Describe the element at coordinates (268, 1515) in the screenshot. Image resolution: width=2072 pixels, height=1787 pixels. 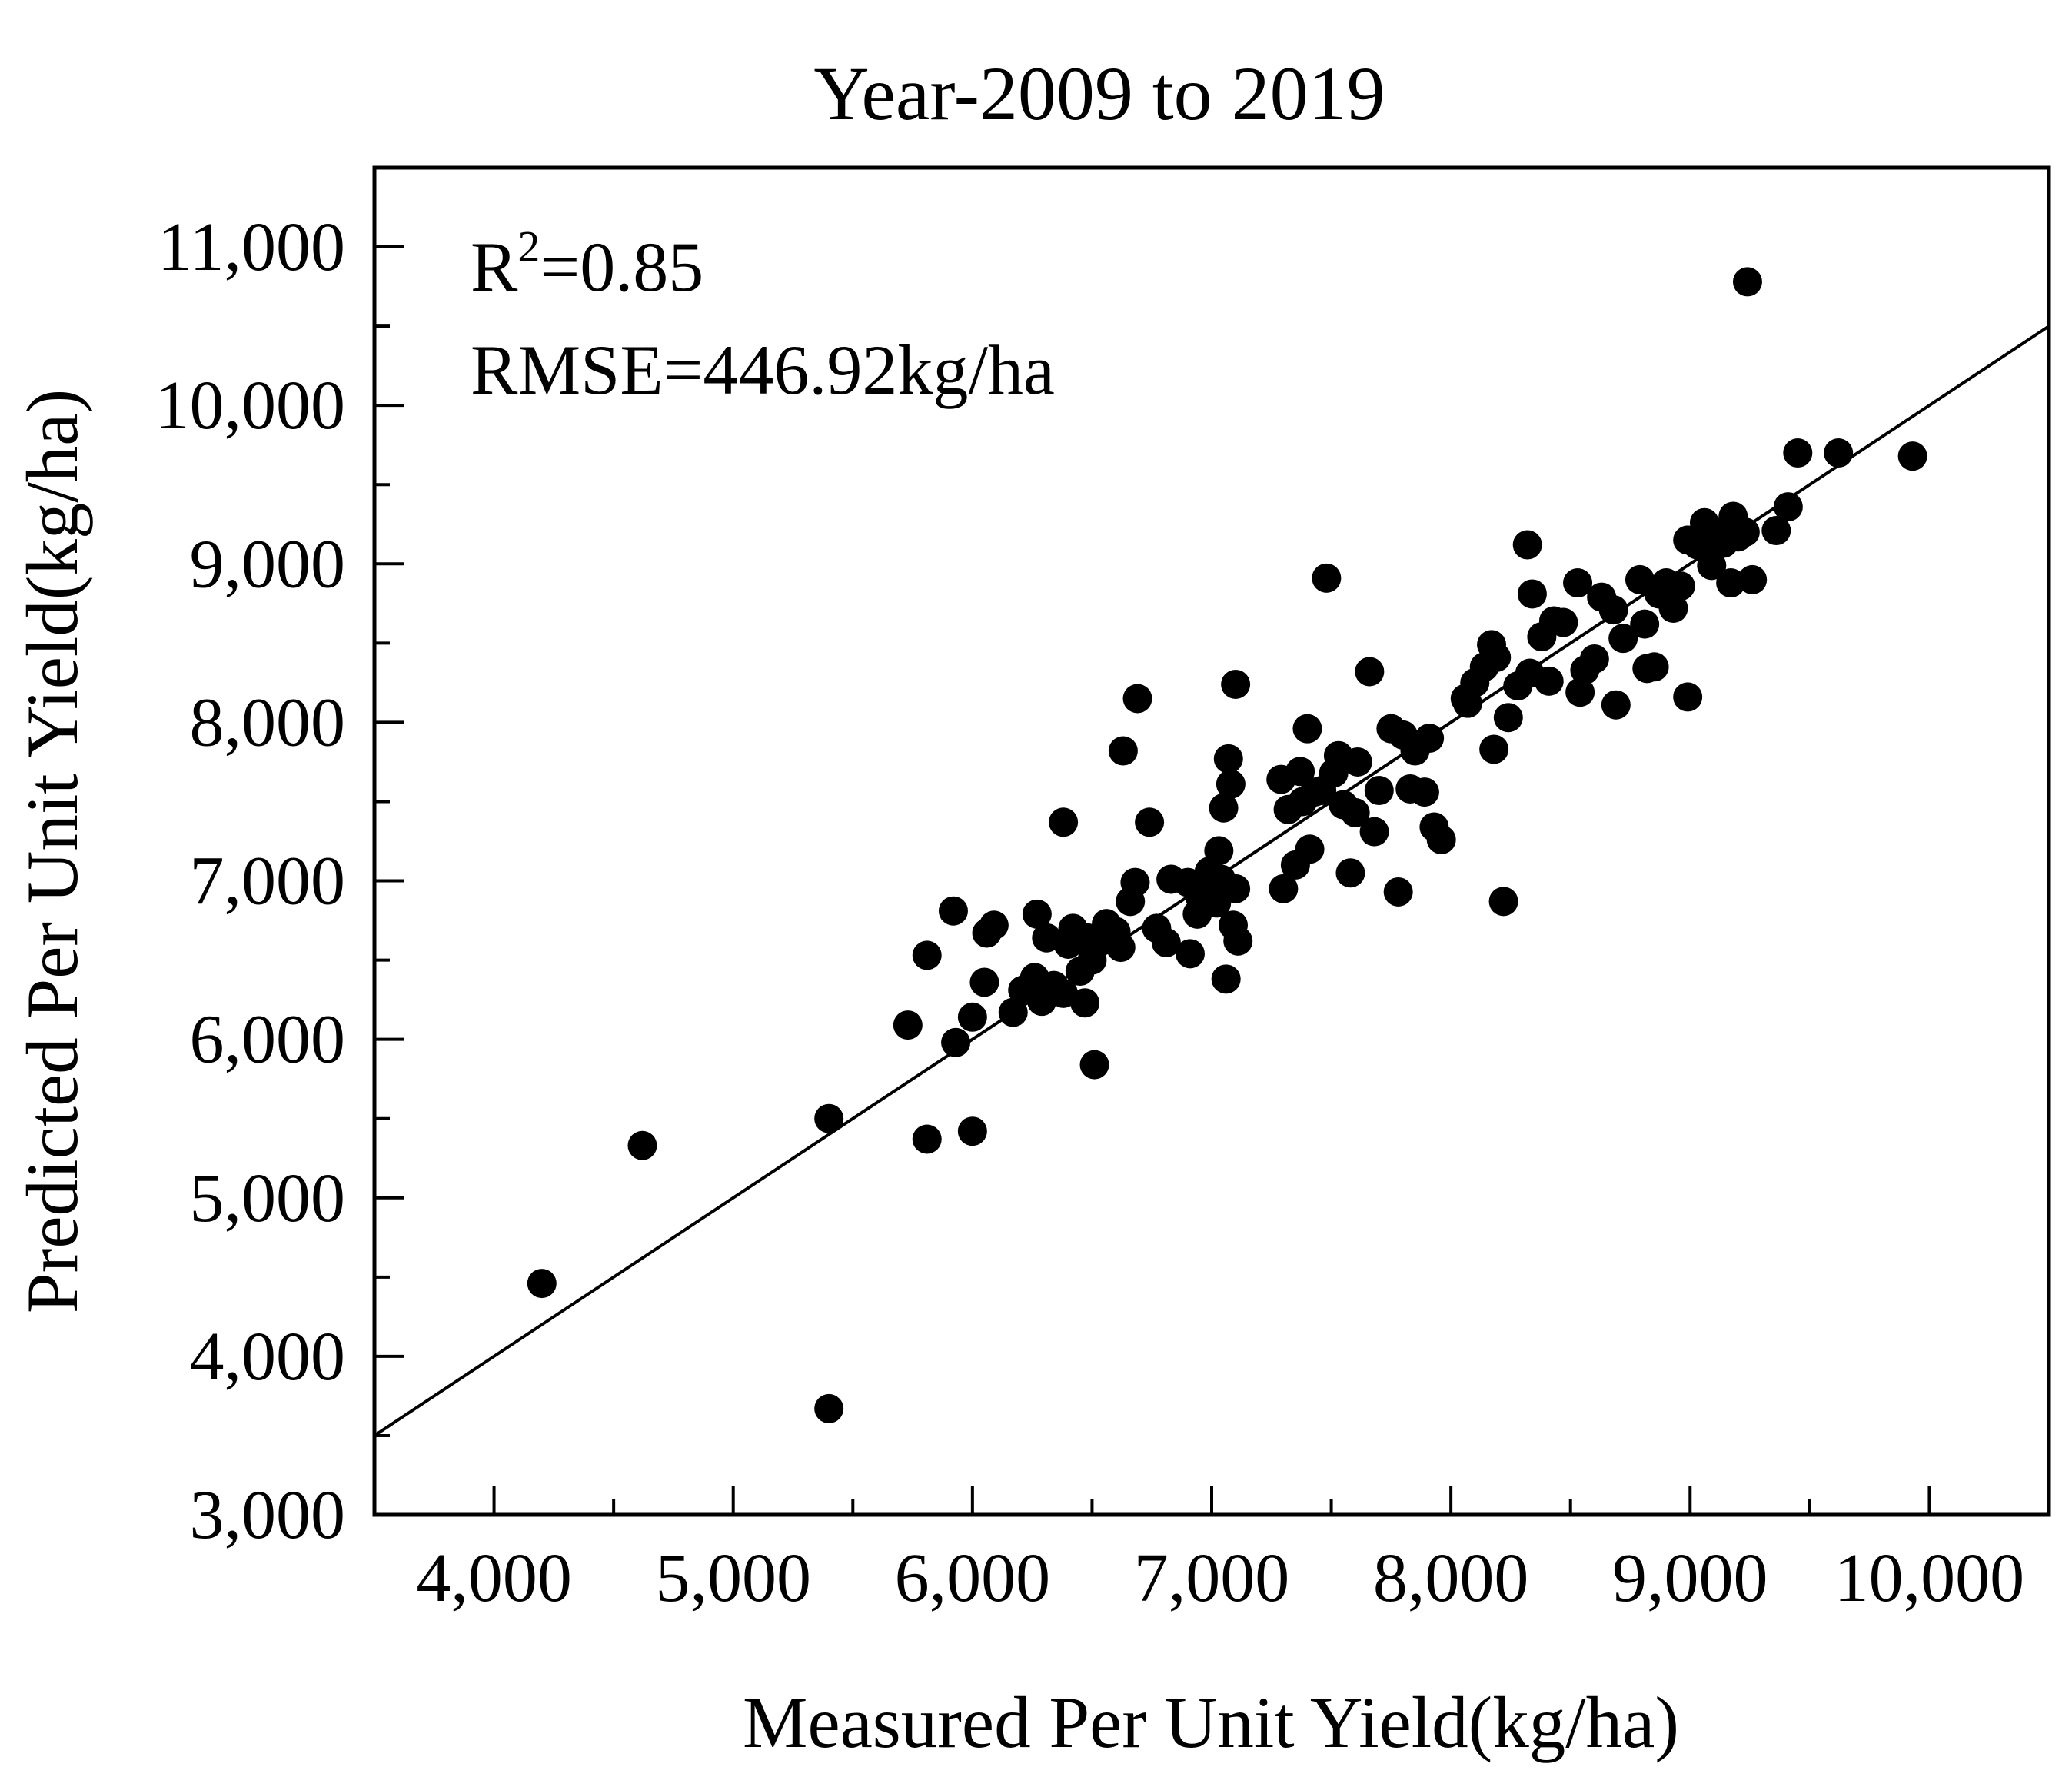
I see `y-tick-label: 3,000` at that location.